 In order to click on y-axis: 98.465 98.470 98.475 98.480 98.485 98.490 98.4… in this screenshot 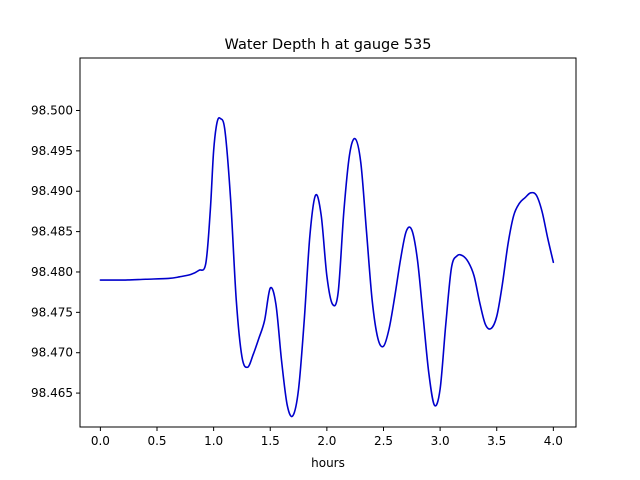, I will do `click(55, 251)`.